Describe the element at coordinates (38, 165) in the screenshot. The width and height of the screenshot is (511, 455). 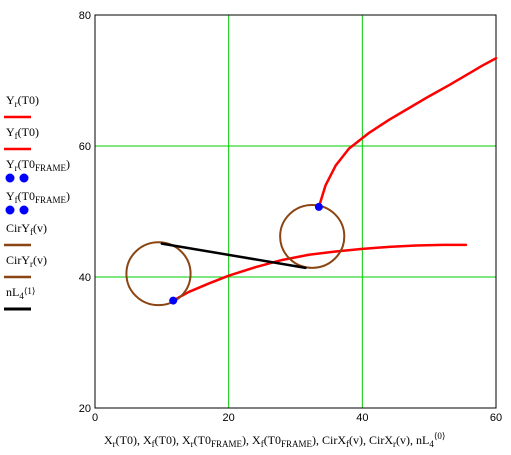
I see `legend-label: Yr(T0FRAME)` at that location.